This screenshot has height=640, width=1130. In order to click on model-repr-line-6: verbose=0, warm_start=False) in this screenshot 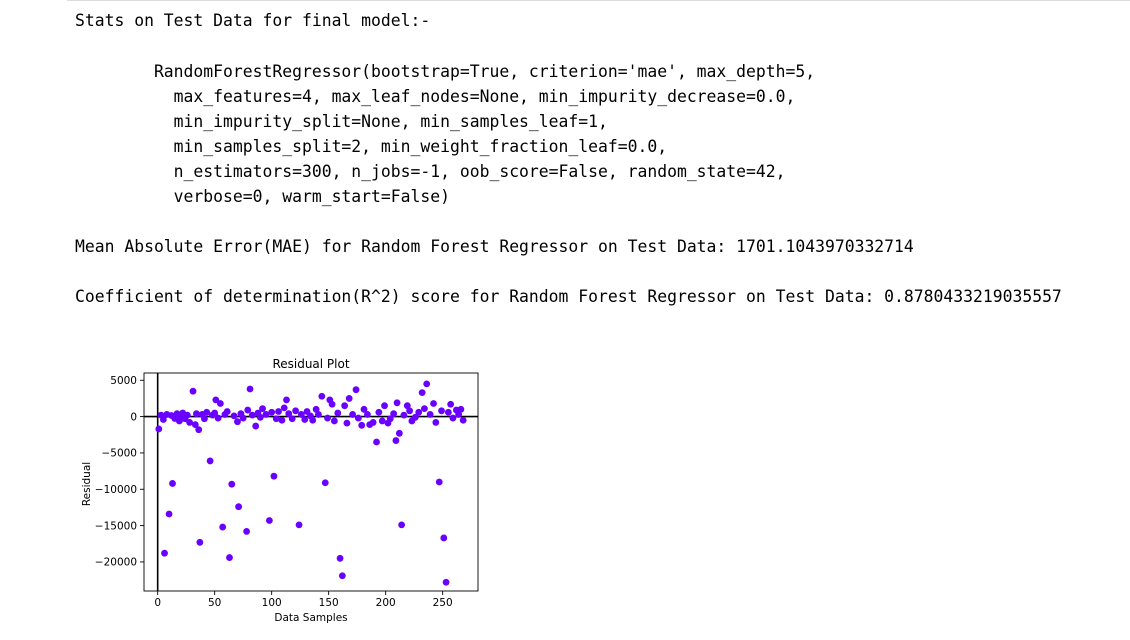, I will do `click(262, 196)`.